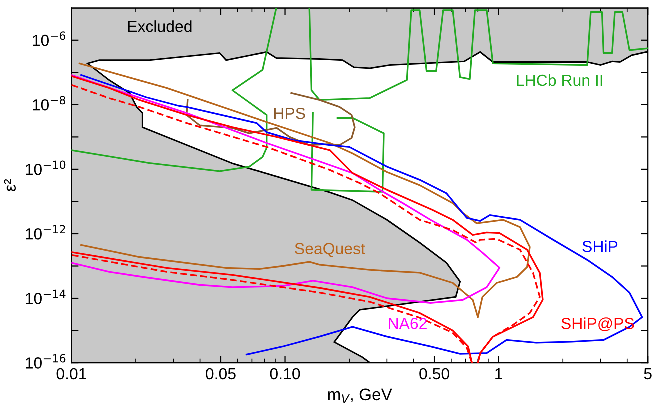  Describe the element at coordinates (598, 325) in the screenshot. I see `series-label: SHiP@PS` at that location.